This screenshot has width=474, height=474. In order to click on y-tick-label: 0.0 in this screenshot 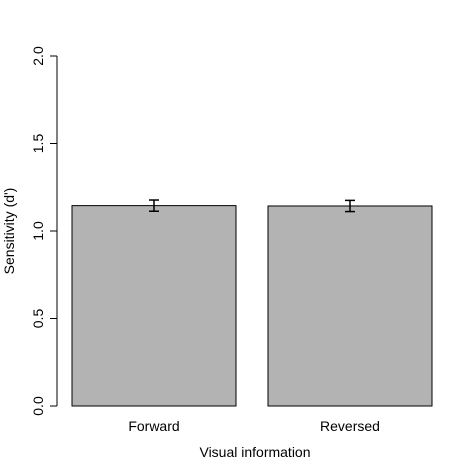, I will do `click(38, 406)`.